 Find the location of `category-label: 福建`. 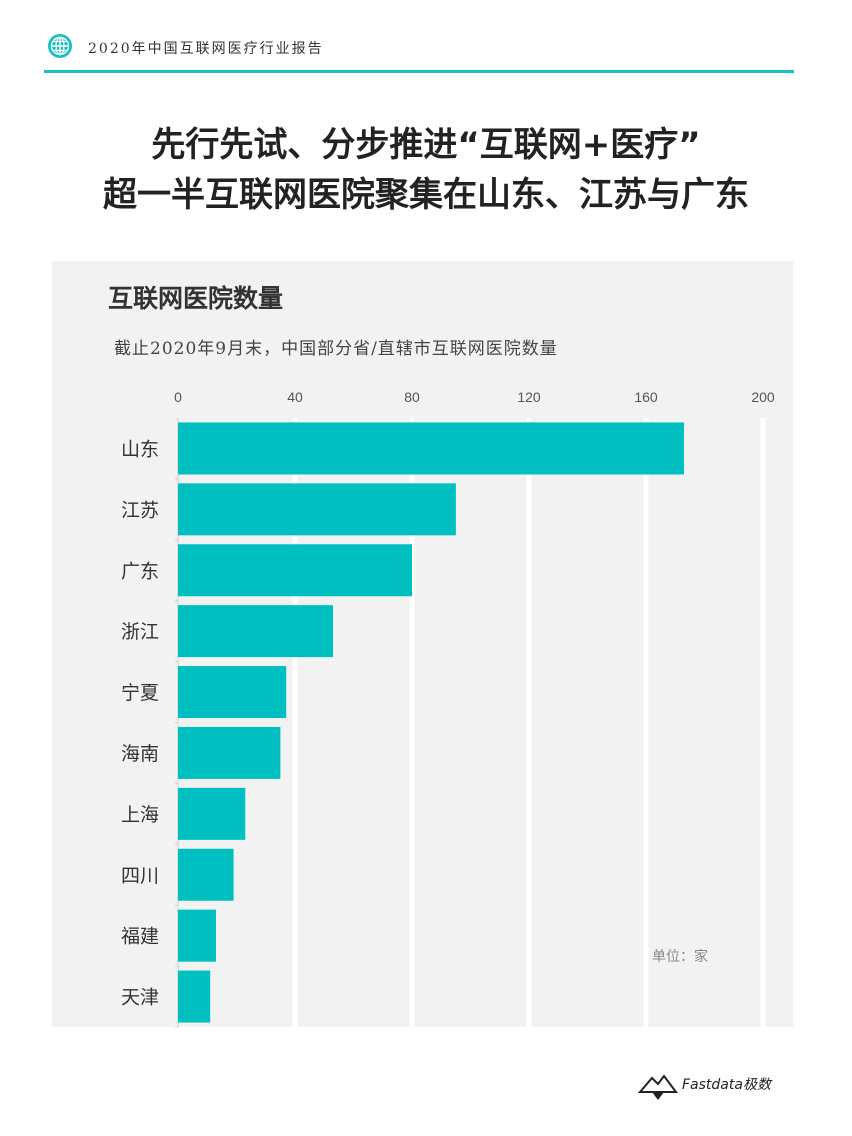

category-label: 福建 is located at coordinates (140, 937).